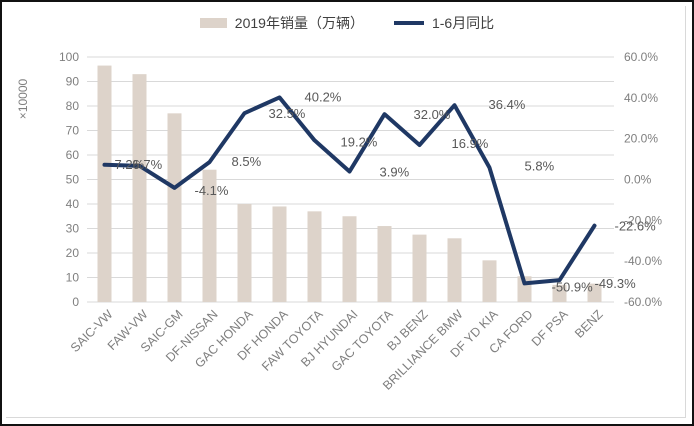 The image size is (694, 426). I want to click on data-label: -22.6%, so click(636, 226).